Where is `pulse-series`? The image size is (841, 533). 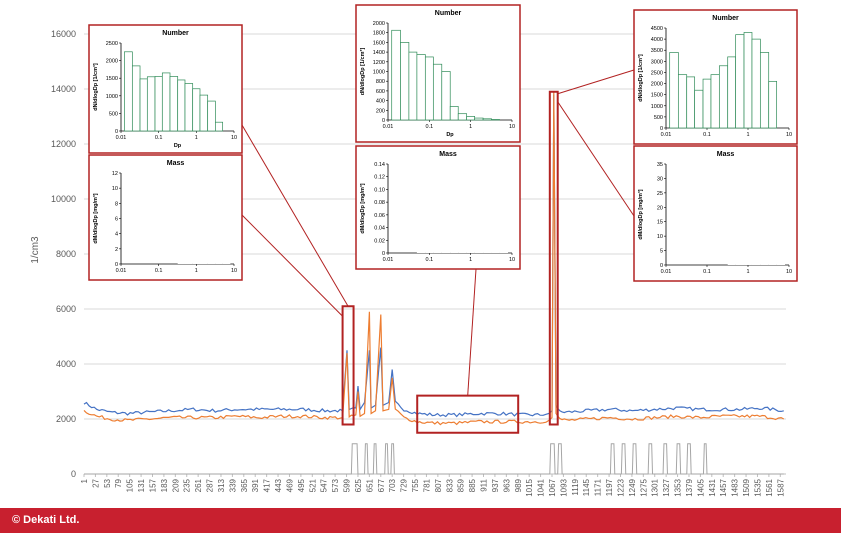
pulse-series is located at coordinates (434, 459).